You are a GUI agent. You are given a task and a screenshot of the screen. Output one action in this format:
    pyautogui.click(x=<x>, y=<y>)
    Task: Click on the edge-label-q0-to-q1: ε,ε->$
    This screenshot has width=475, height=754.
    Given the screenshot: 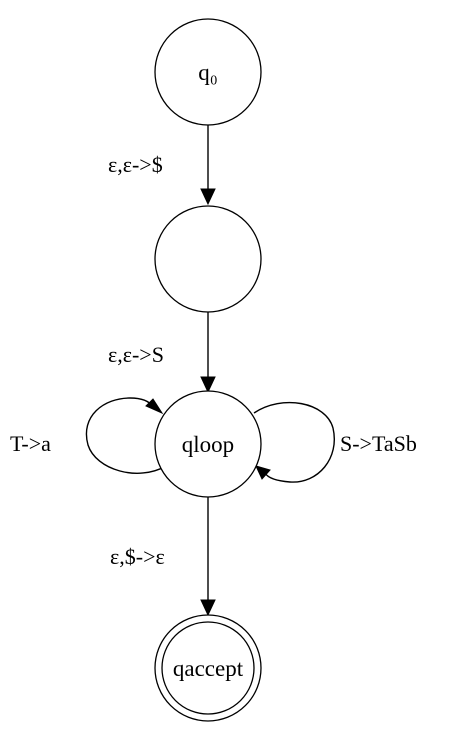 What is the action you would take?
    pyautogui.click(x=135, y=164)
    